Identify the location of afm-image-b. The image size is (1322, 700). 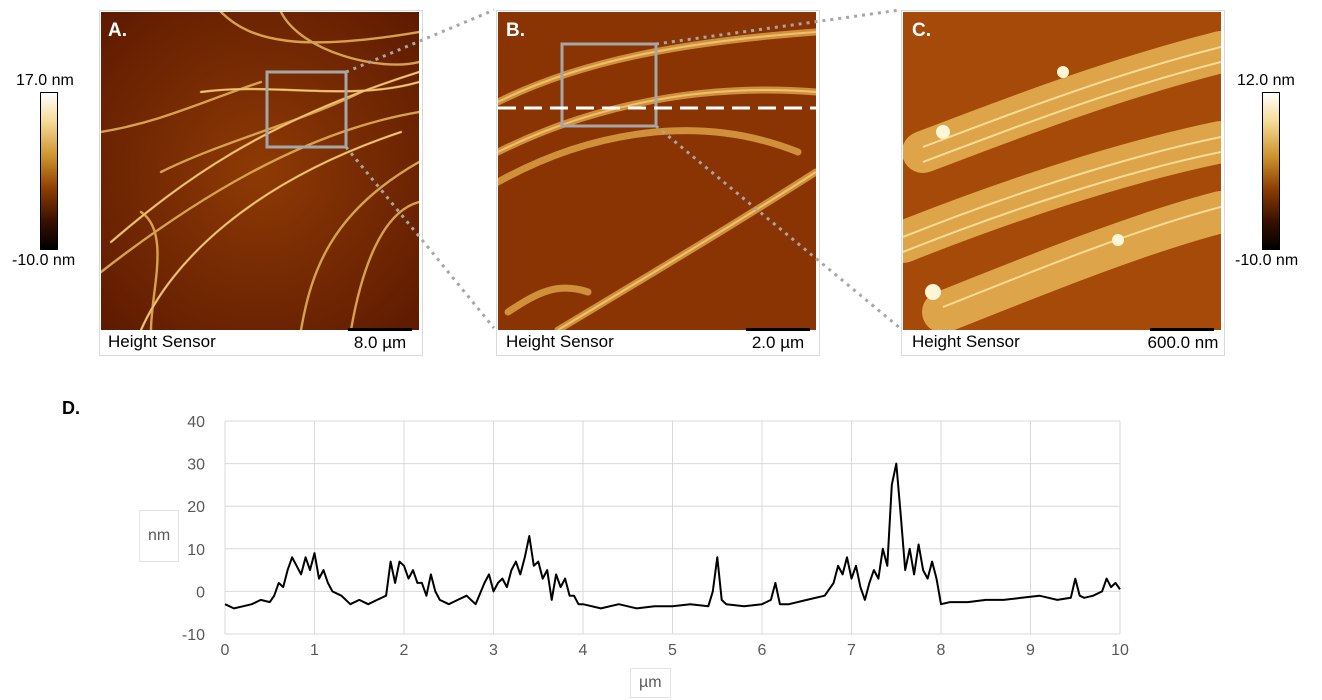
(657, 171).